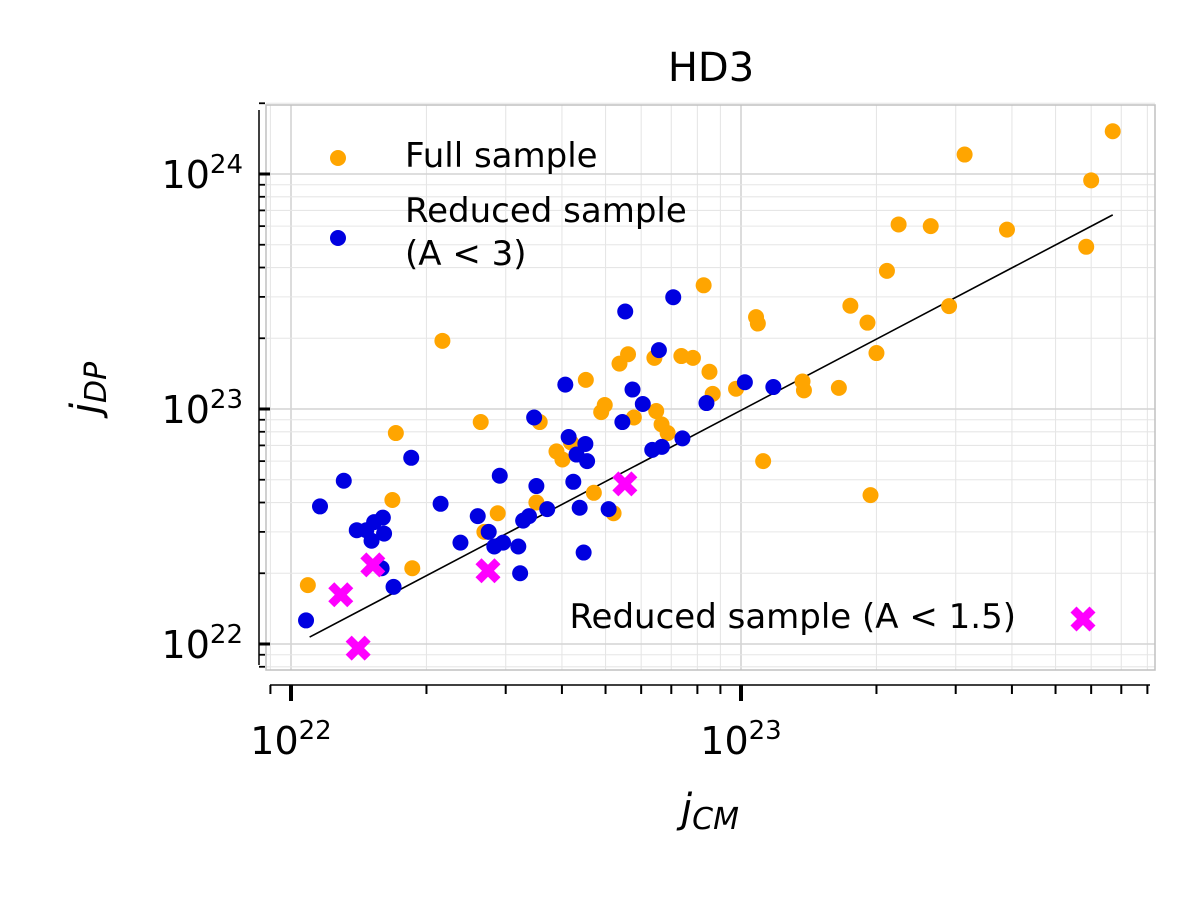 The width and height of the screenshot is (1200, 900). I want to click on x-tick-label: 1023, so click(740, 739).